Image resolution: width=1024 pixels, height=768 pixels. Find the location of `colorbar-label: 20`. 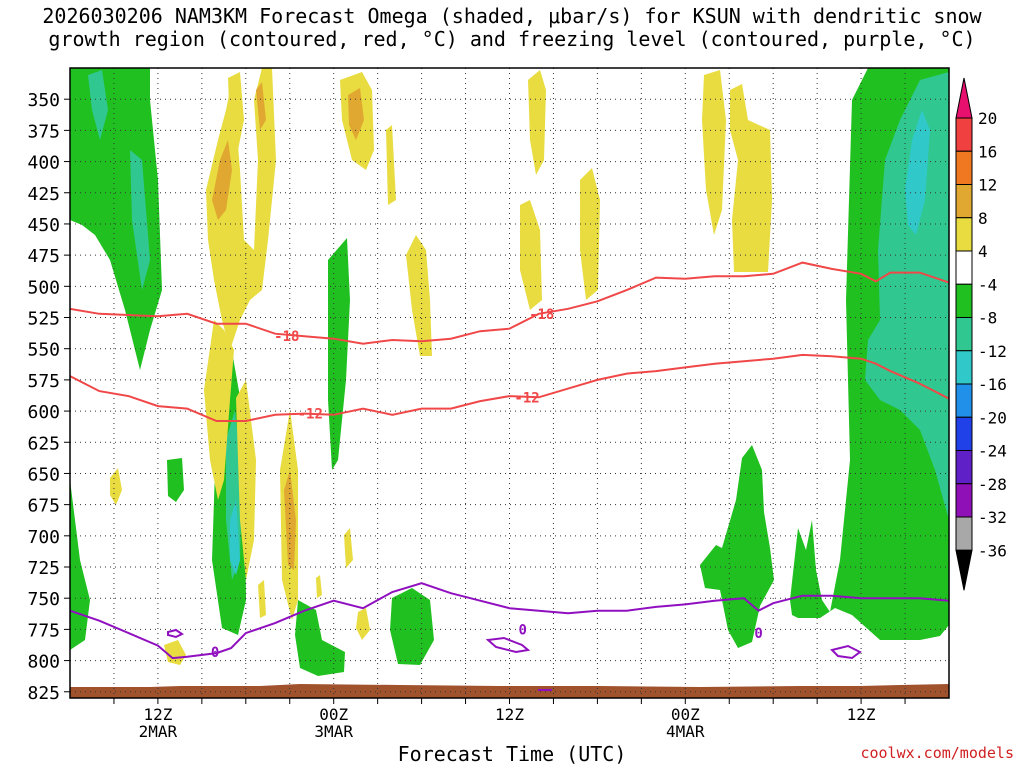

colorbar-label: 20 is located at coordinates (987, 118).